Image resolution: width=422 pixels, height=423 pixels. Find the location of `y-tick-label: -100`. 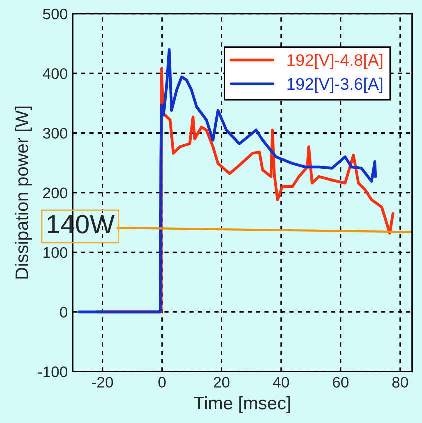

y-tick-label: -100 is located at coordinates (53, 372).